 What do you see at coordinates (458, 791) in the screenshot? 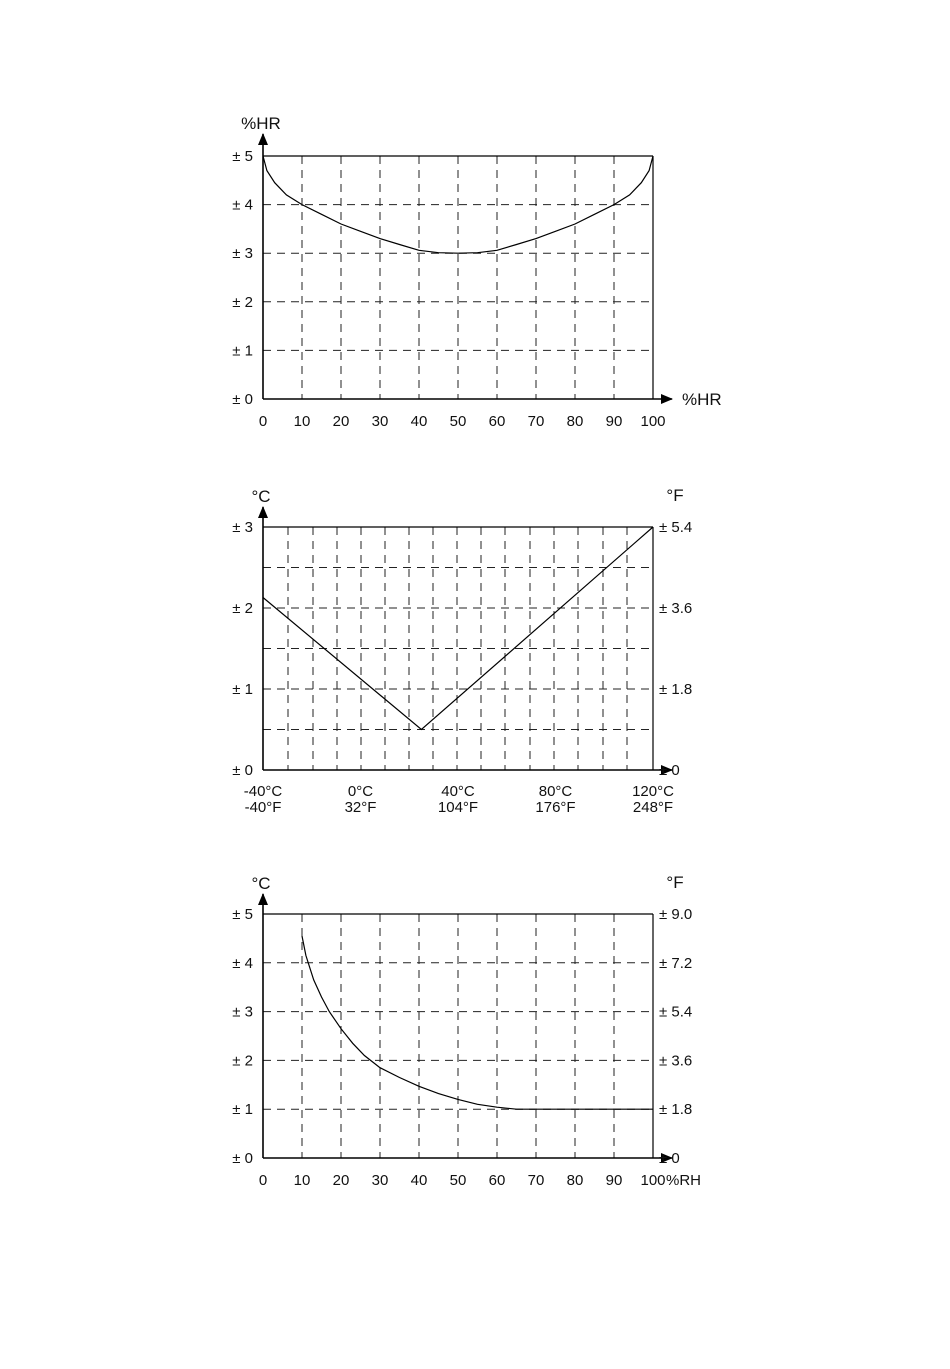
I see `x-tick-label: 40°C` at bounding box center [458, 791].